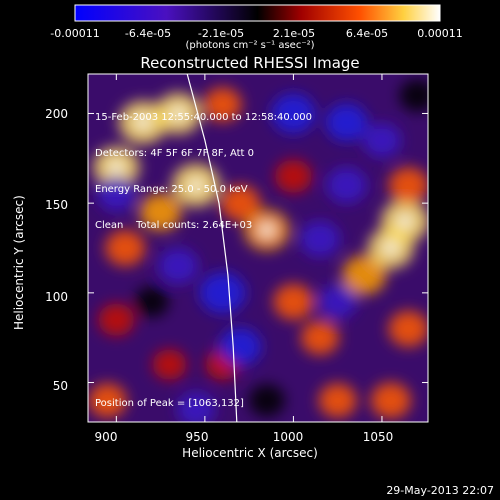 The image size is (500, 500). I want to click on x-tick-label: 1000, so click(288, 437).